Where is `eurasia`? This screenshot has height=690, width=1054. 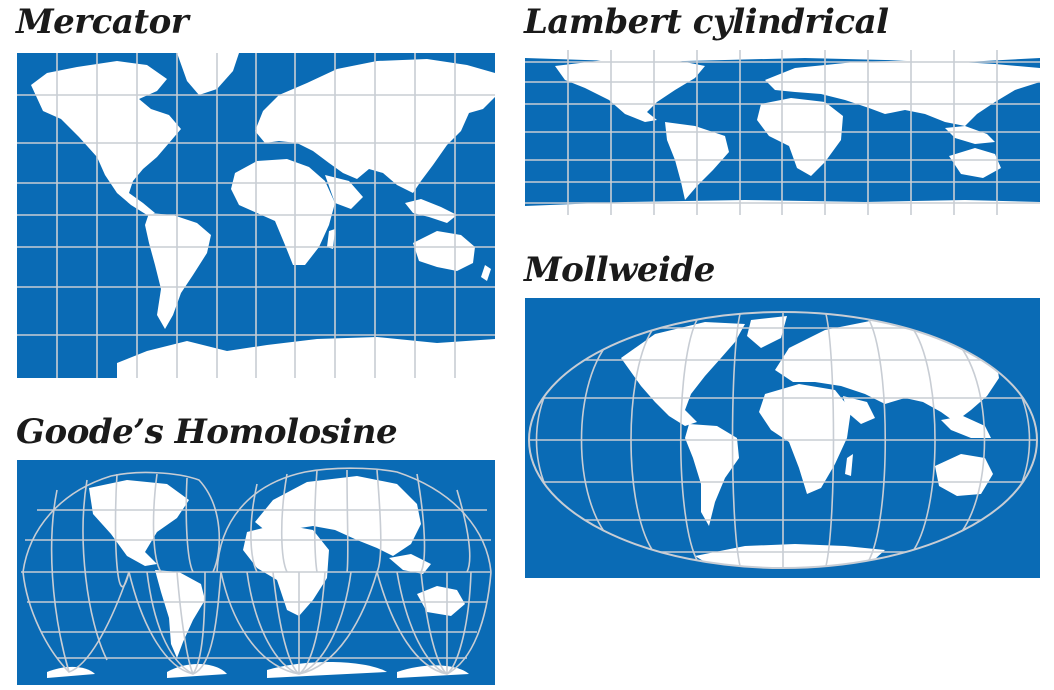 eurasia is located at coordinates (902, 93).